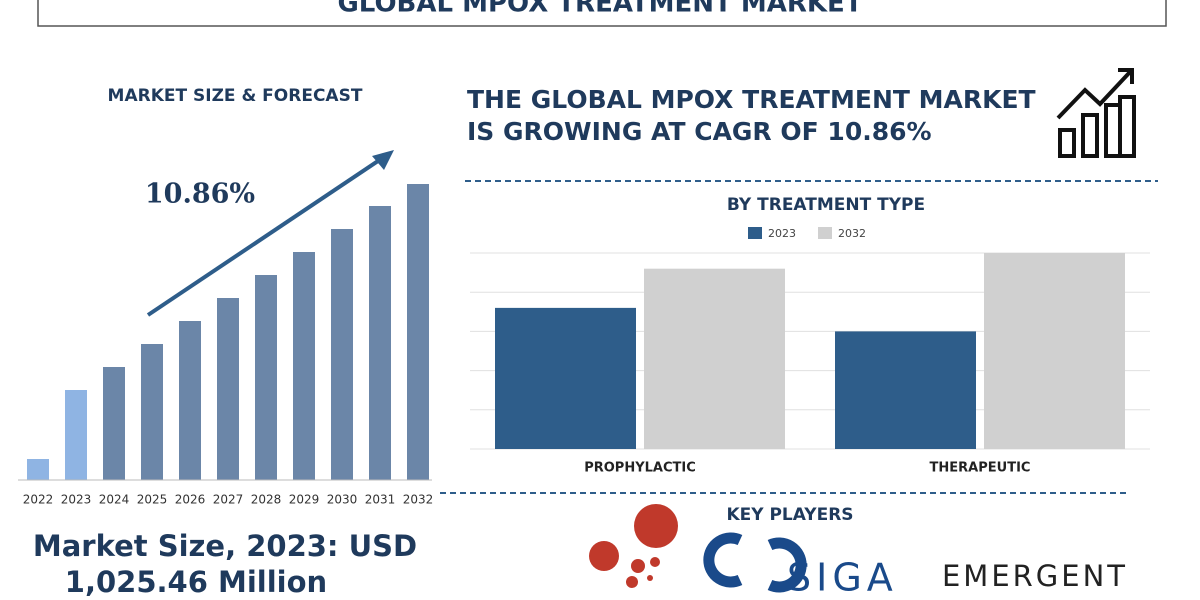  I want to click on chart-title: BY TREATMENT TYPE, so click(826, 205).